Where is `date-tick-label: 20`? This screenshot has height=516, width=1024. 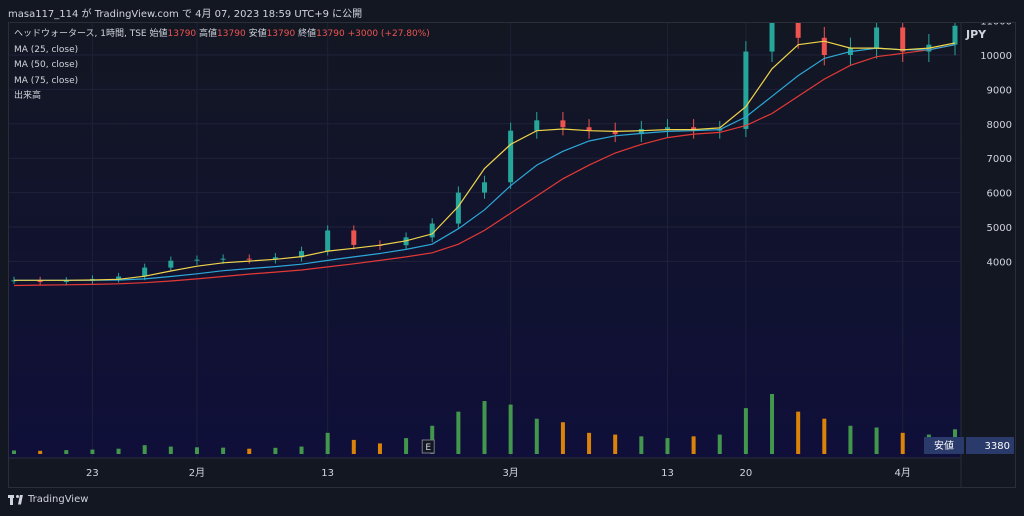 date-tick-label: 20 is located at coordinates (746, 473).